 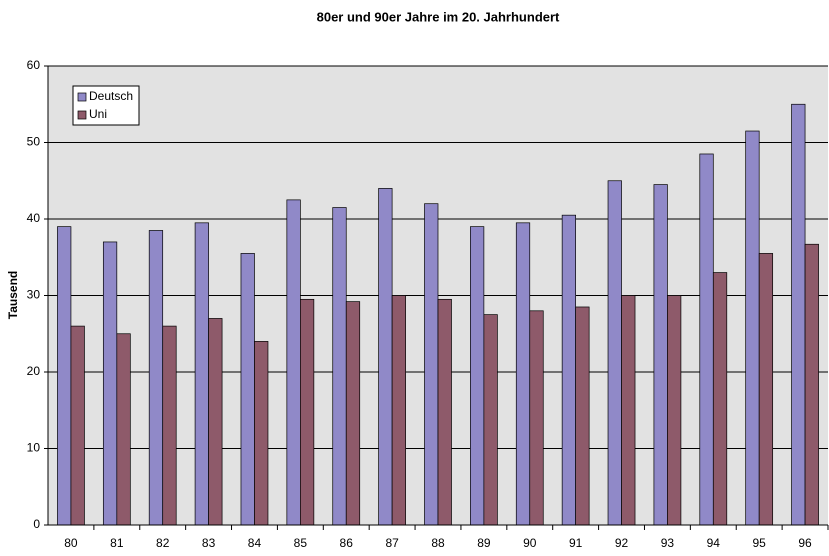 I want to click on y-tick-label: 20, so click(x=34, y=371).